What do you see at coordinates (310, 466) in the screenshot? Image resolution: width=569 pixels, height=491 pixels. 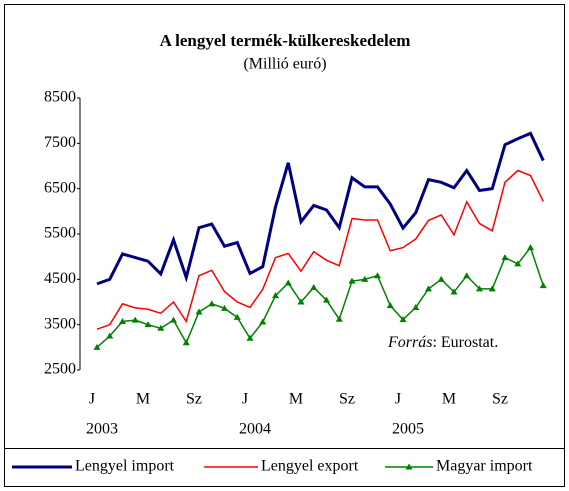 I see `legend-label: Lengyel export` at bounding box center [310, 466].